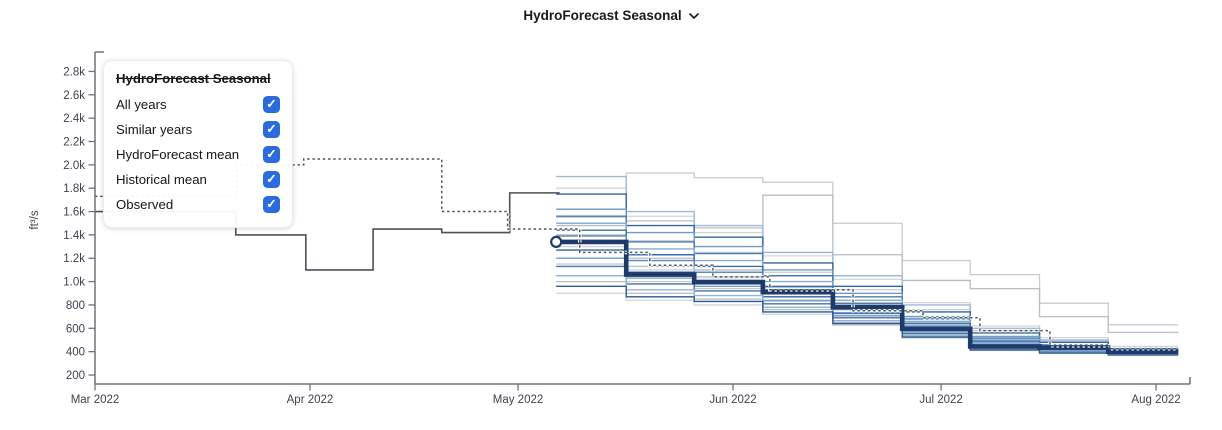  I want to click on svg-text: 1.6k, so click(74, 213).